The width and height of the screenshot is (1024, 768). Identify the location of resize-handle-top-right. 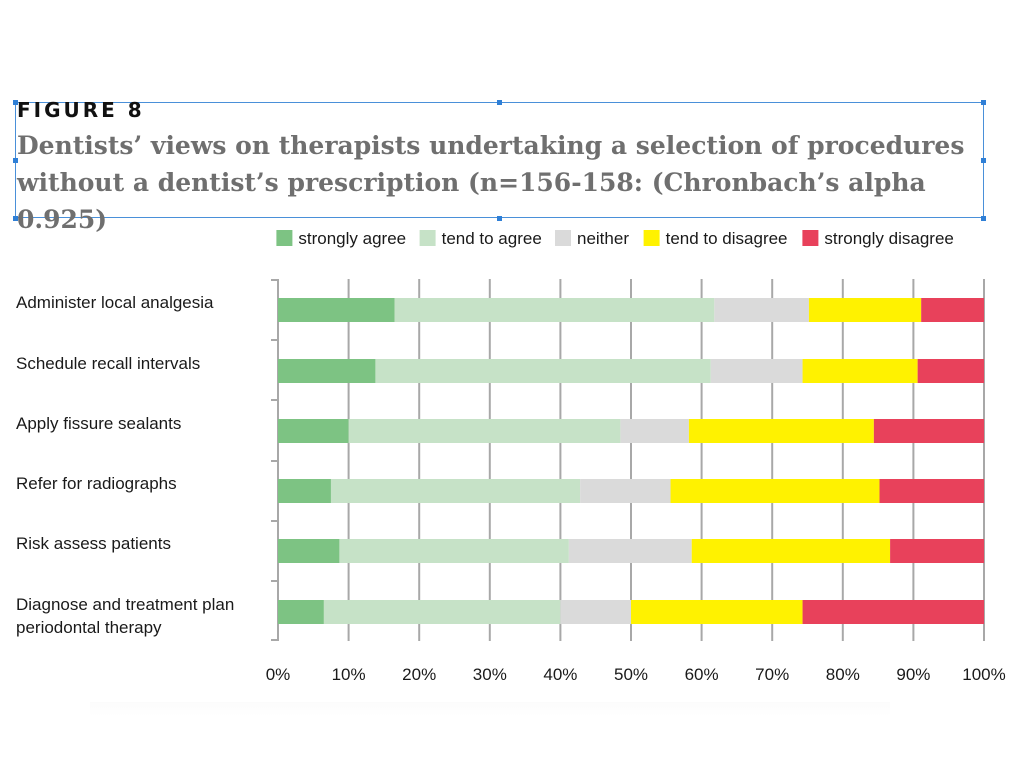
(983, 102).